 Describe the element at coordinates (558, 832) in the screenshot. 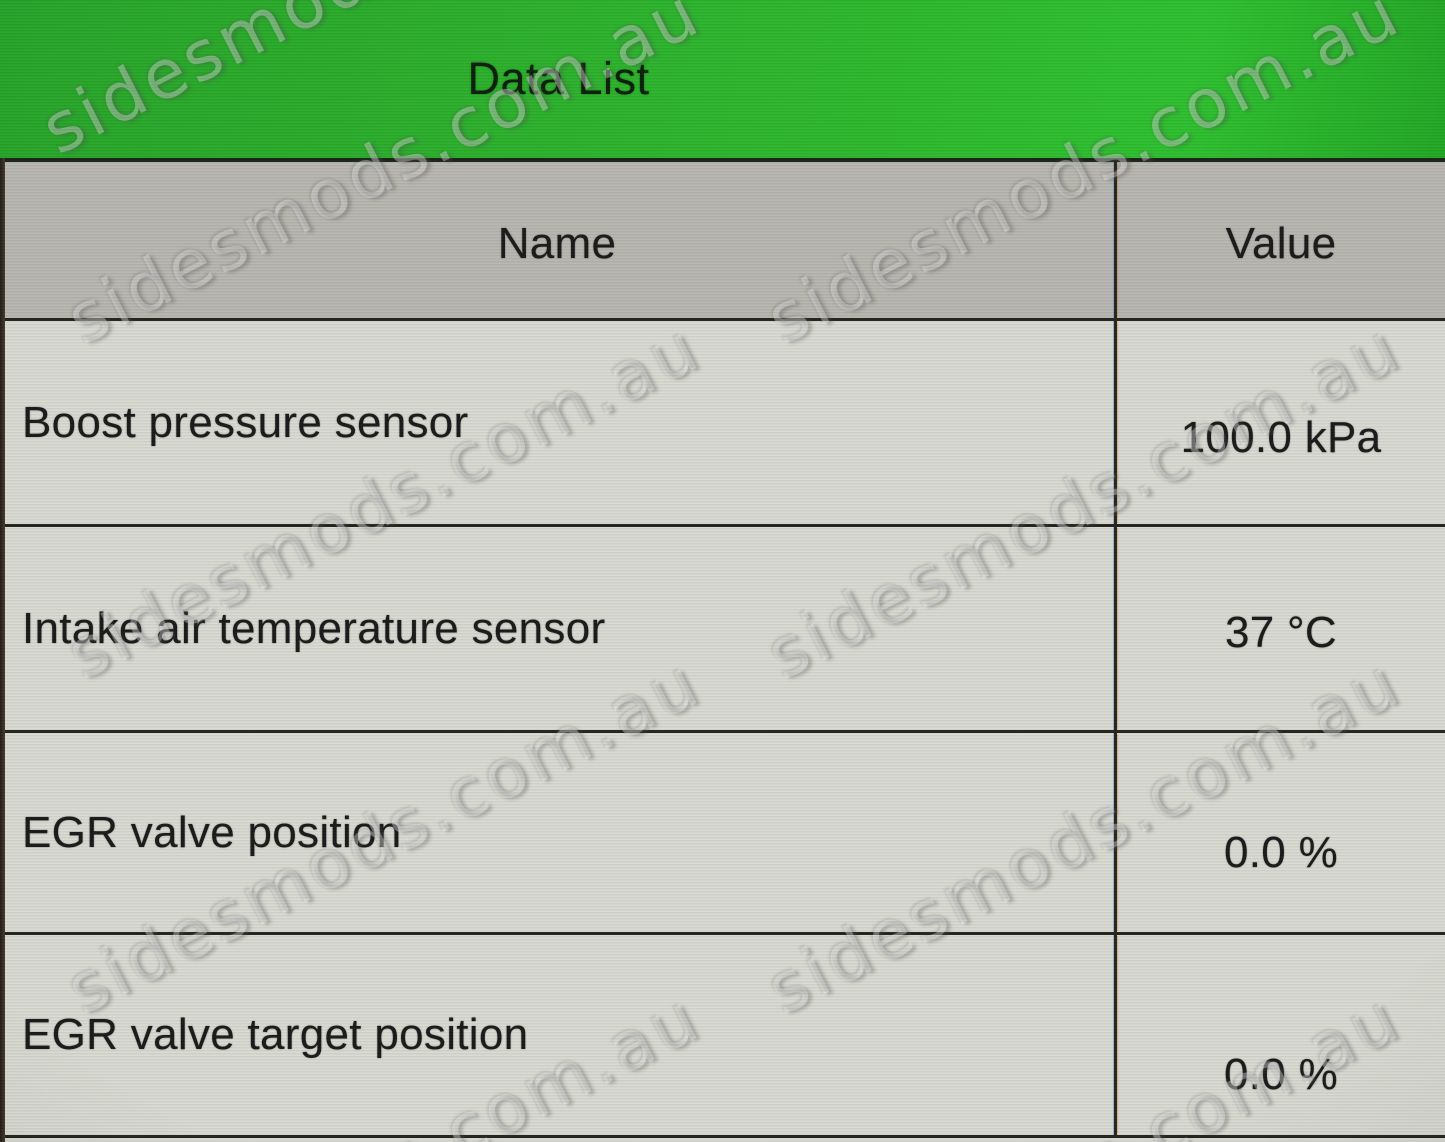

I see `row-name-egr-valve-position: EGR valve position` at that location.